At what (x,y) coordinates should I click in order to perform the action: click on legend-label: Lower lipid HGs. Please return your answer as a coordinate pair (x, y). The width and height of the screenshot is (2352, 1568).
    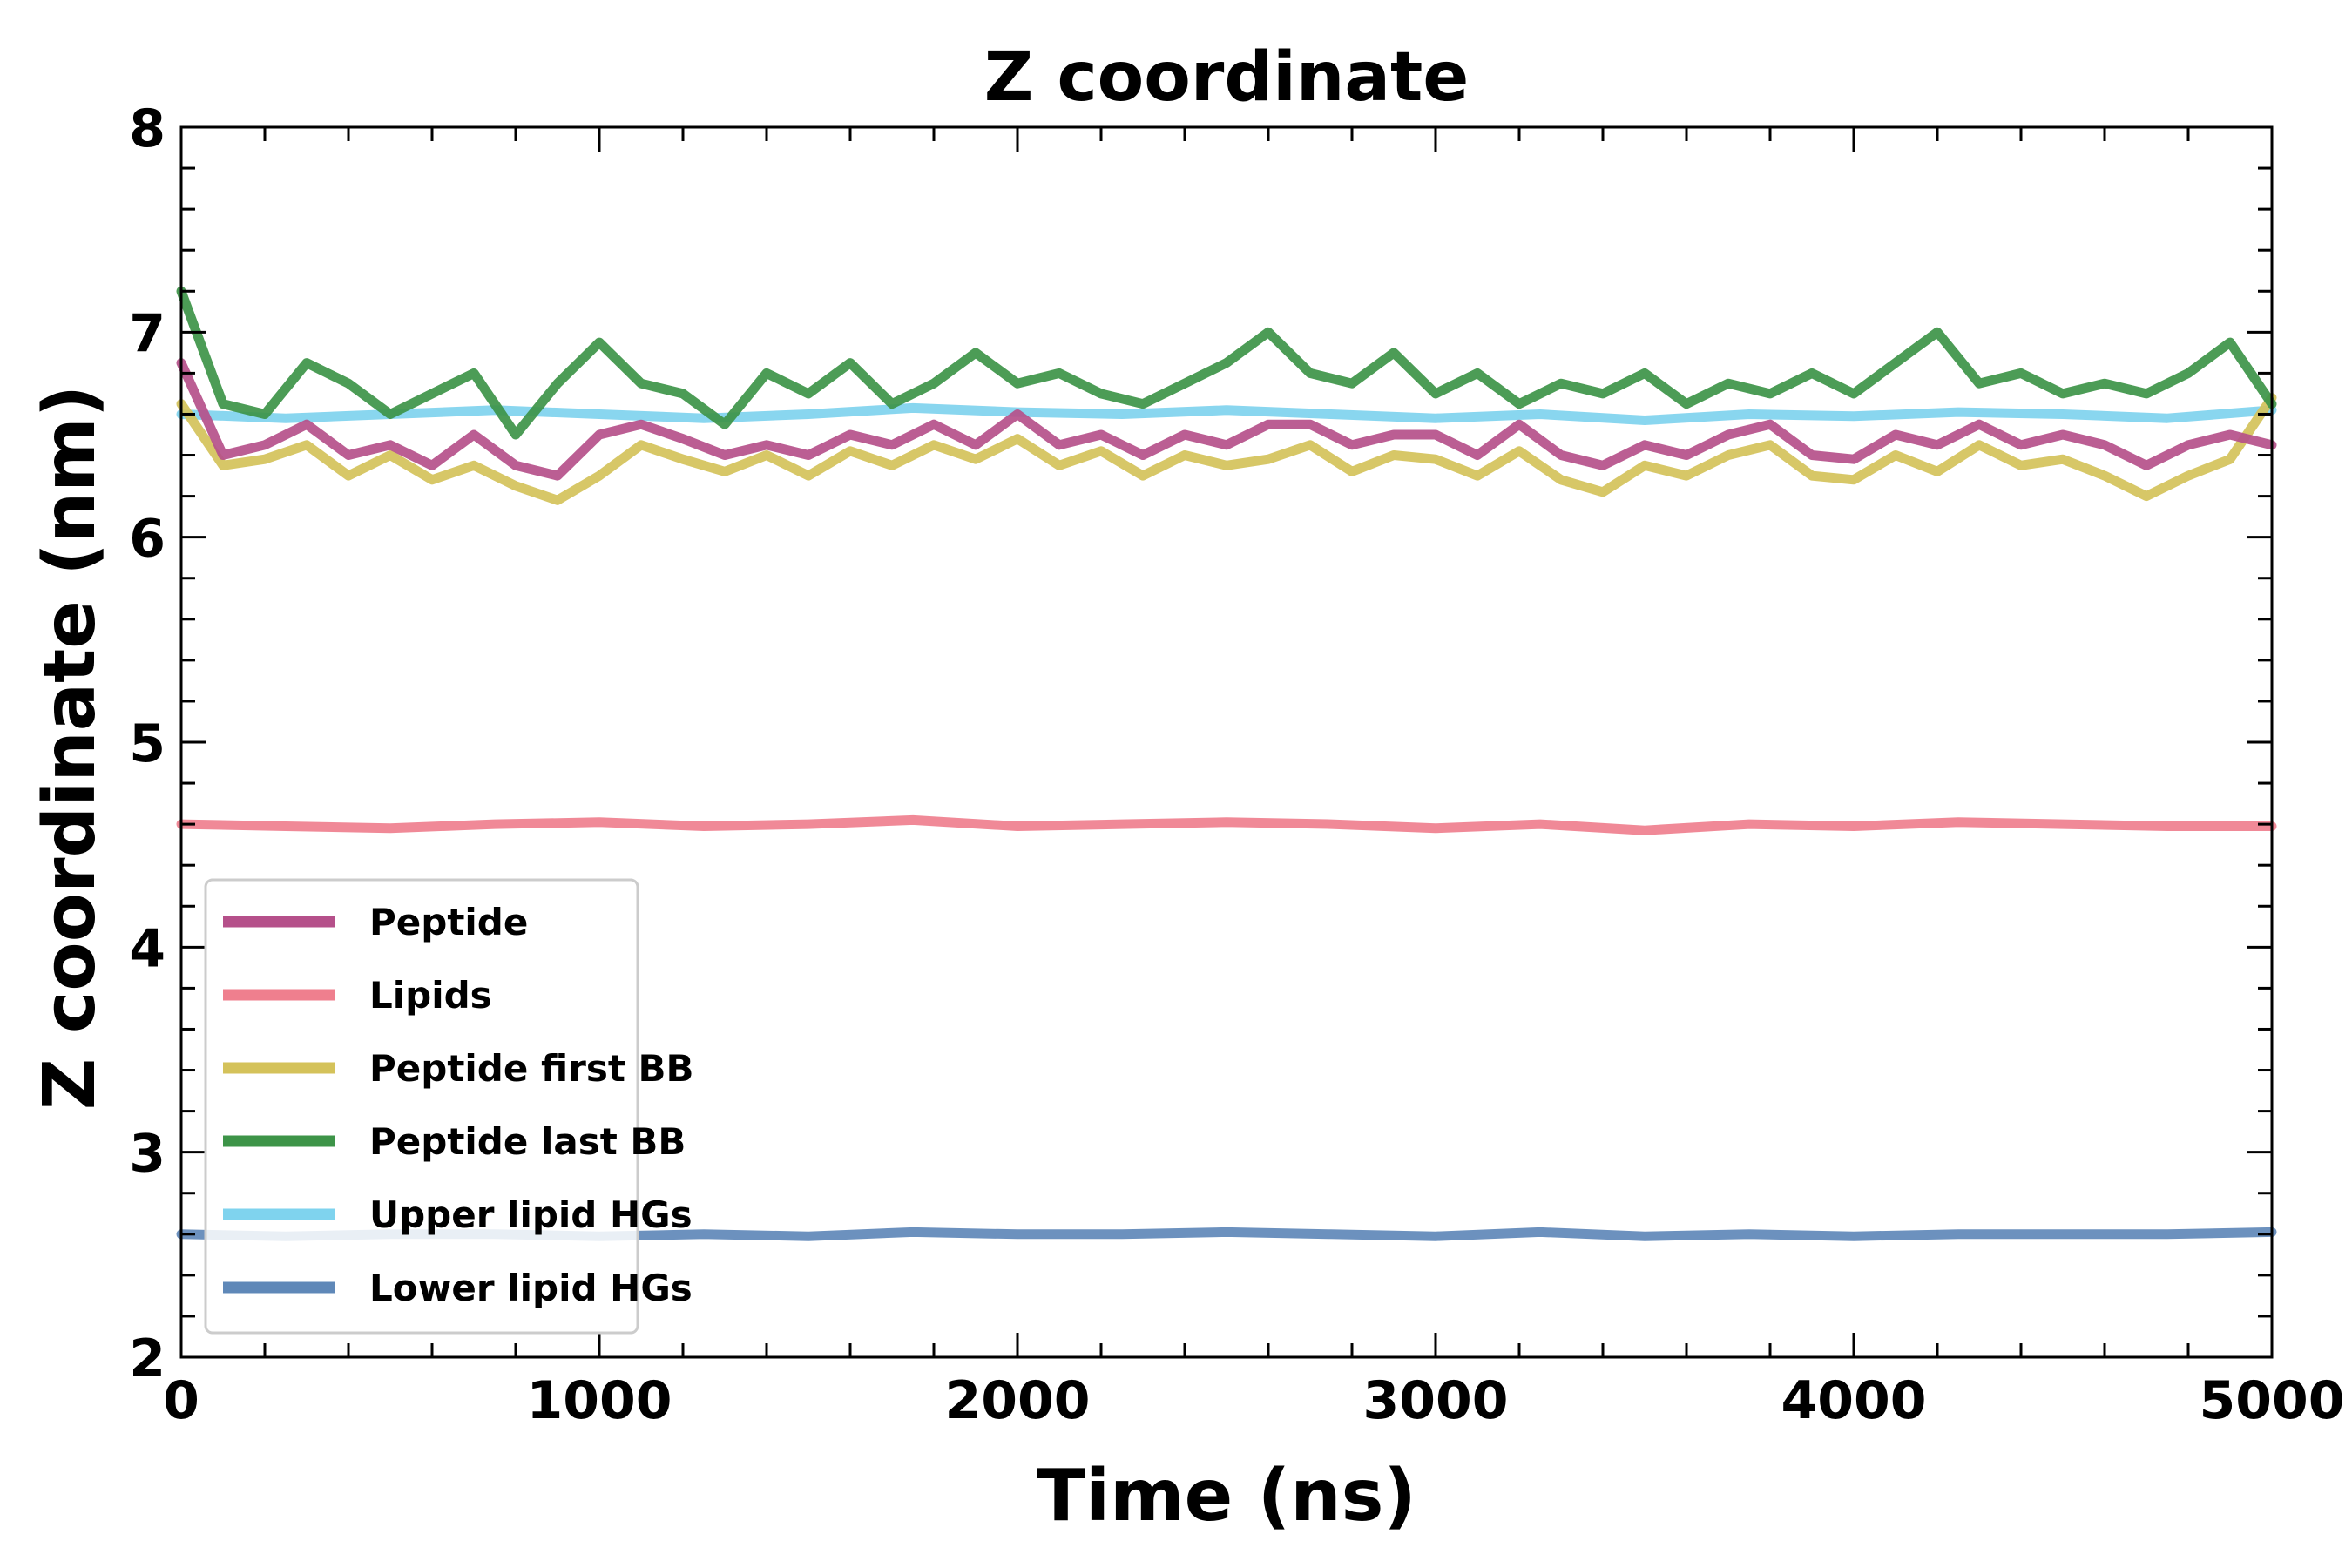
    Looking at the image, I should click on (531, 1288).